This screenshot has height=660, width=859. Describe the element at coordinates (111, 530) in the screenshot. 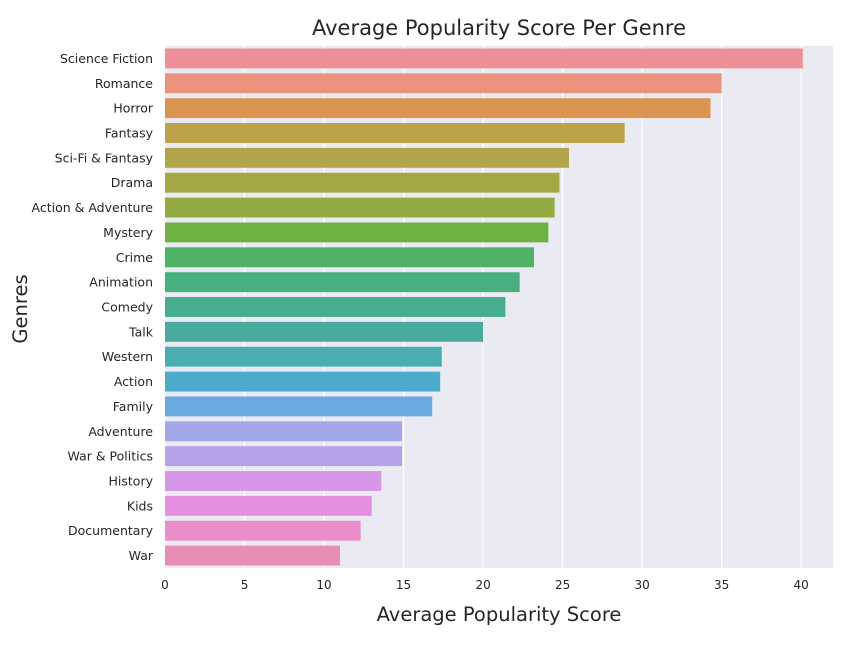

I see `y-tick-label-19: Documentary` at that location.